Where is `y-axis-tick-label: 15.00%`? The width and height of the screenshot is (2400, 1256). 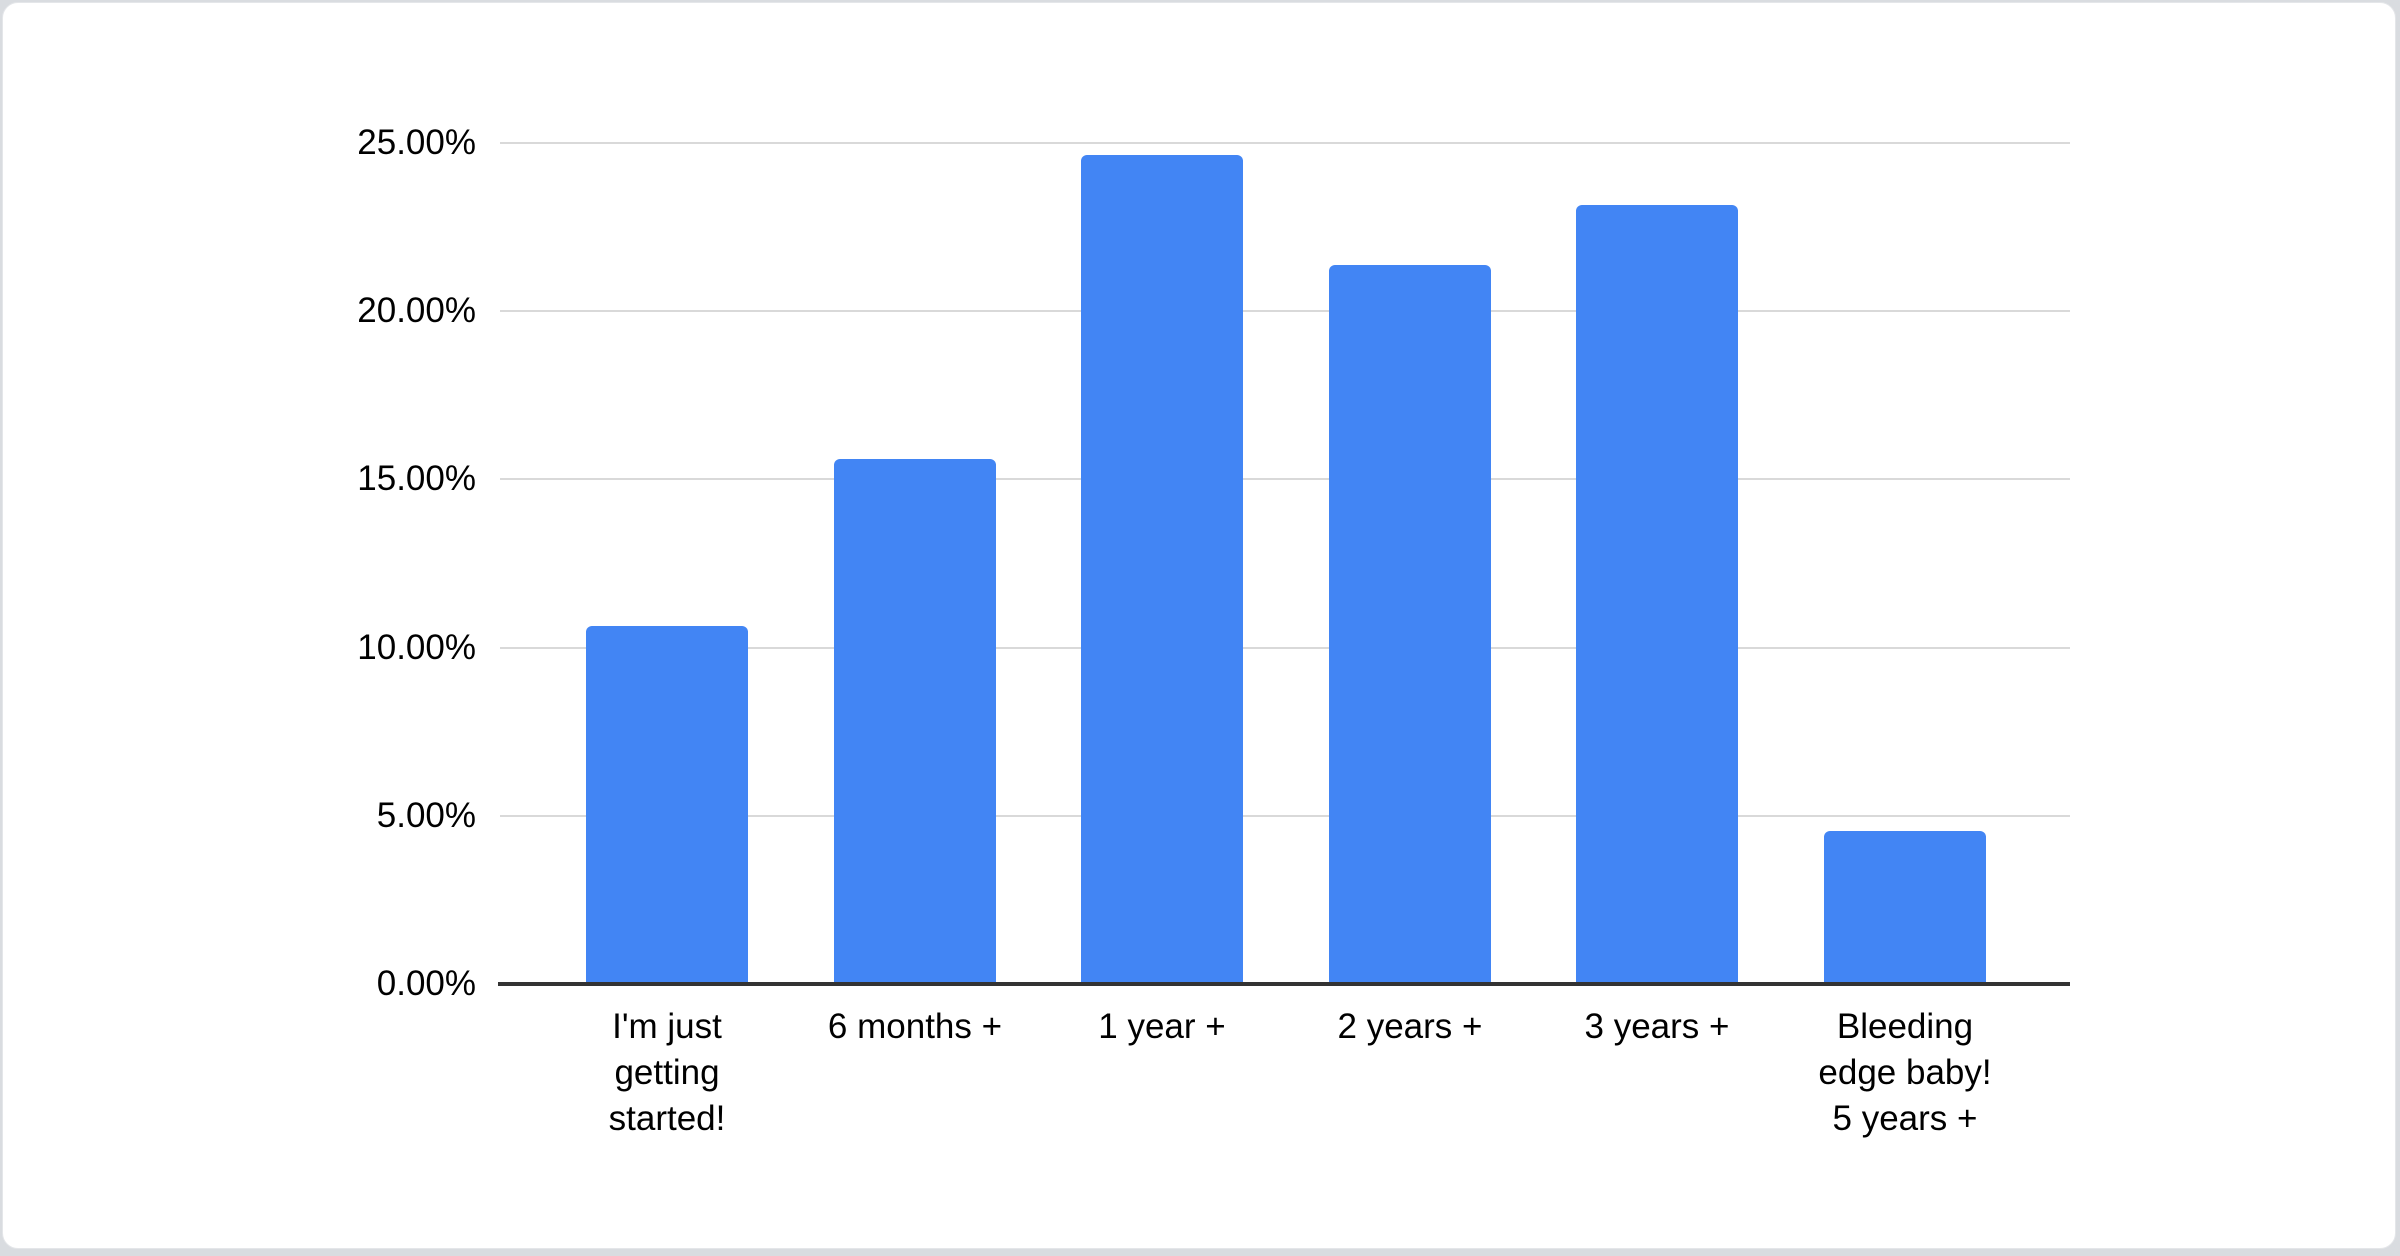
y-axis-tick-label: 15.00% is located at coordinates (416, 479).